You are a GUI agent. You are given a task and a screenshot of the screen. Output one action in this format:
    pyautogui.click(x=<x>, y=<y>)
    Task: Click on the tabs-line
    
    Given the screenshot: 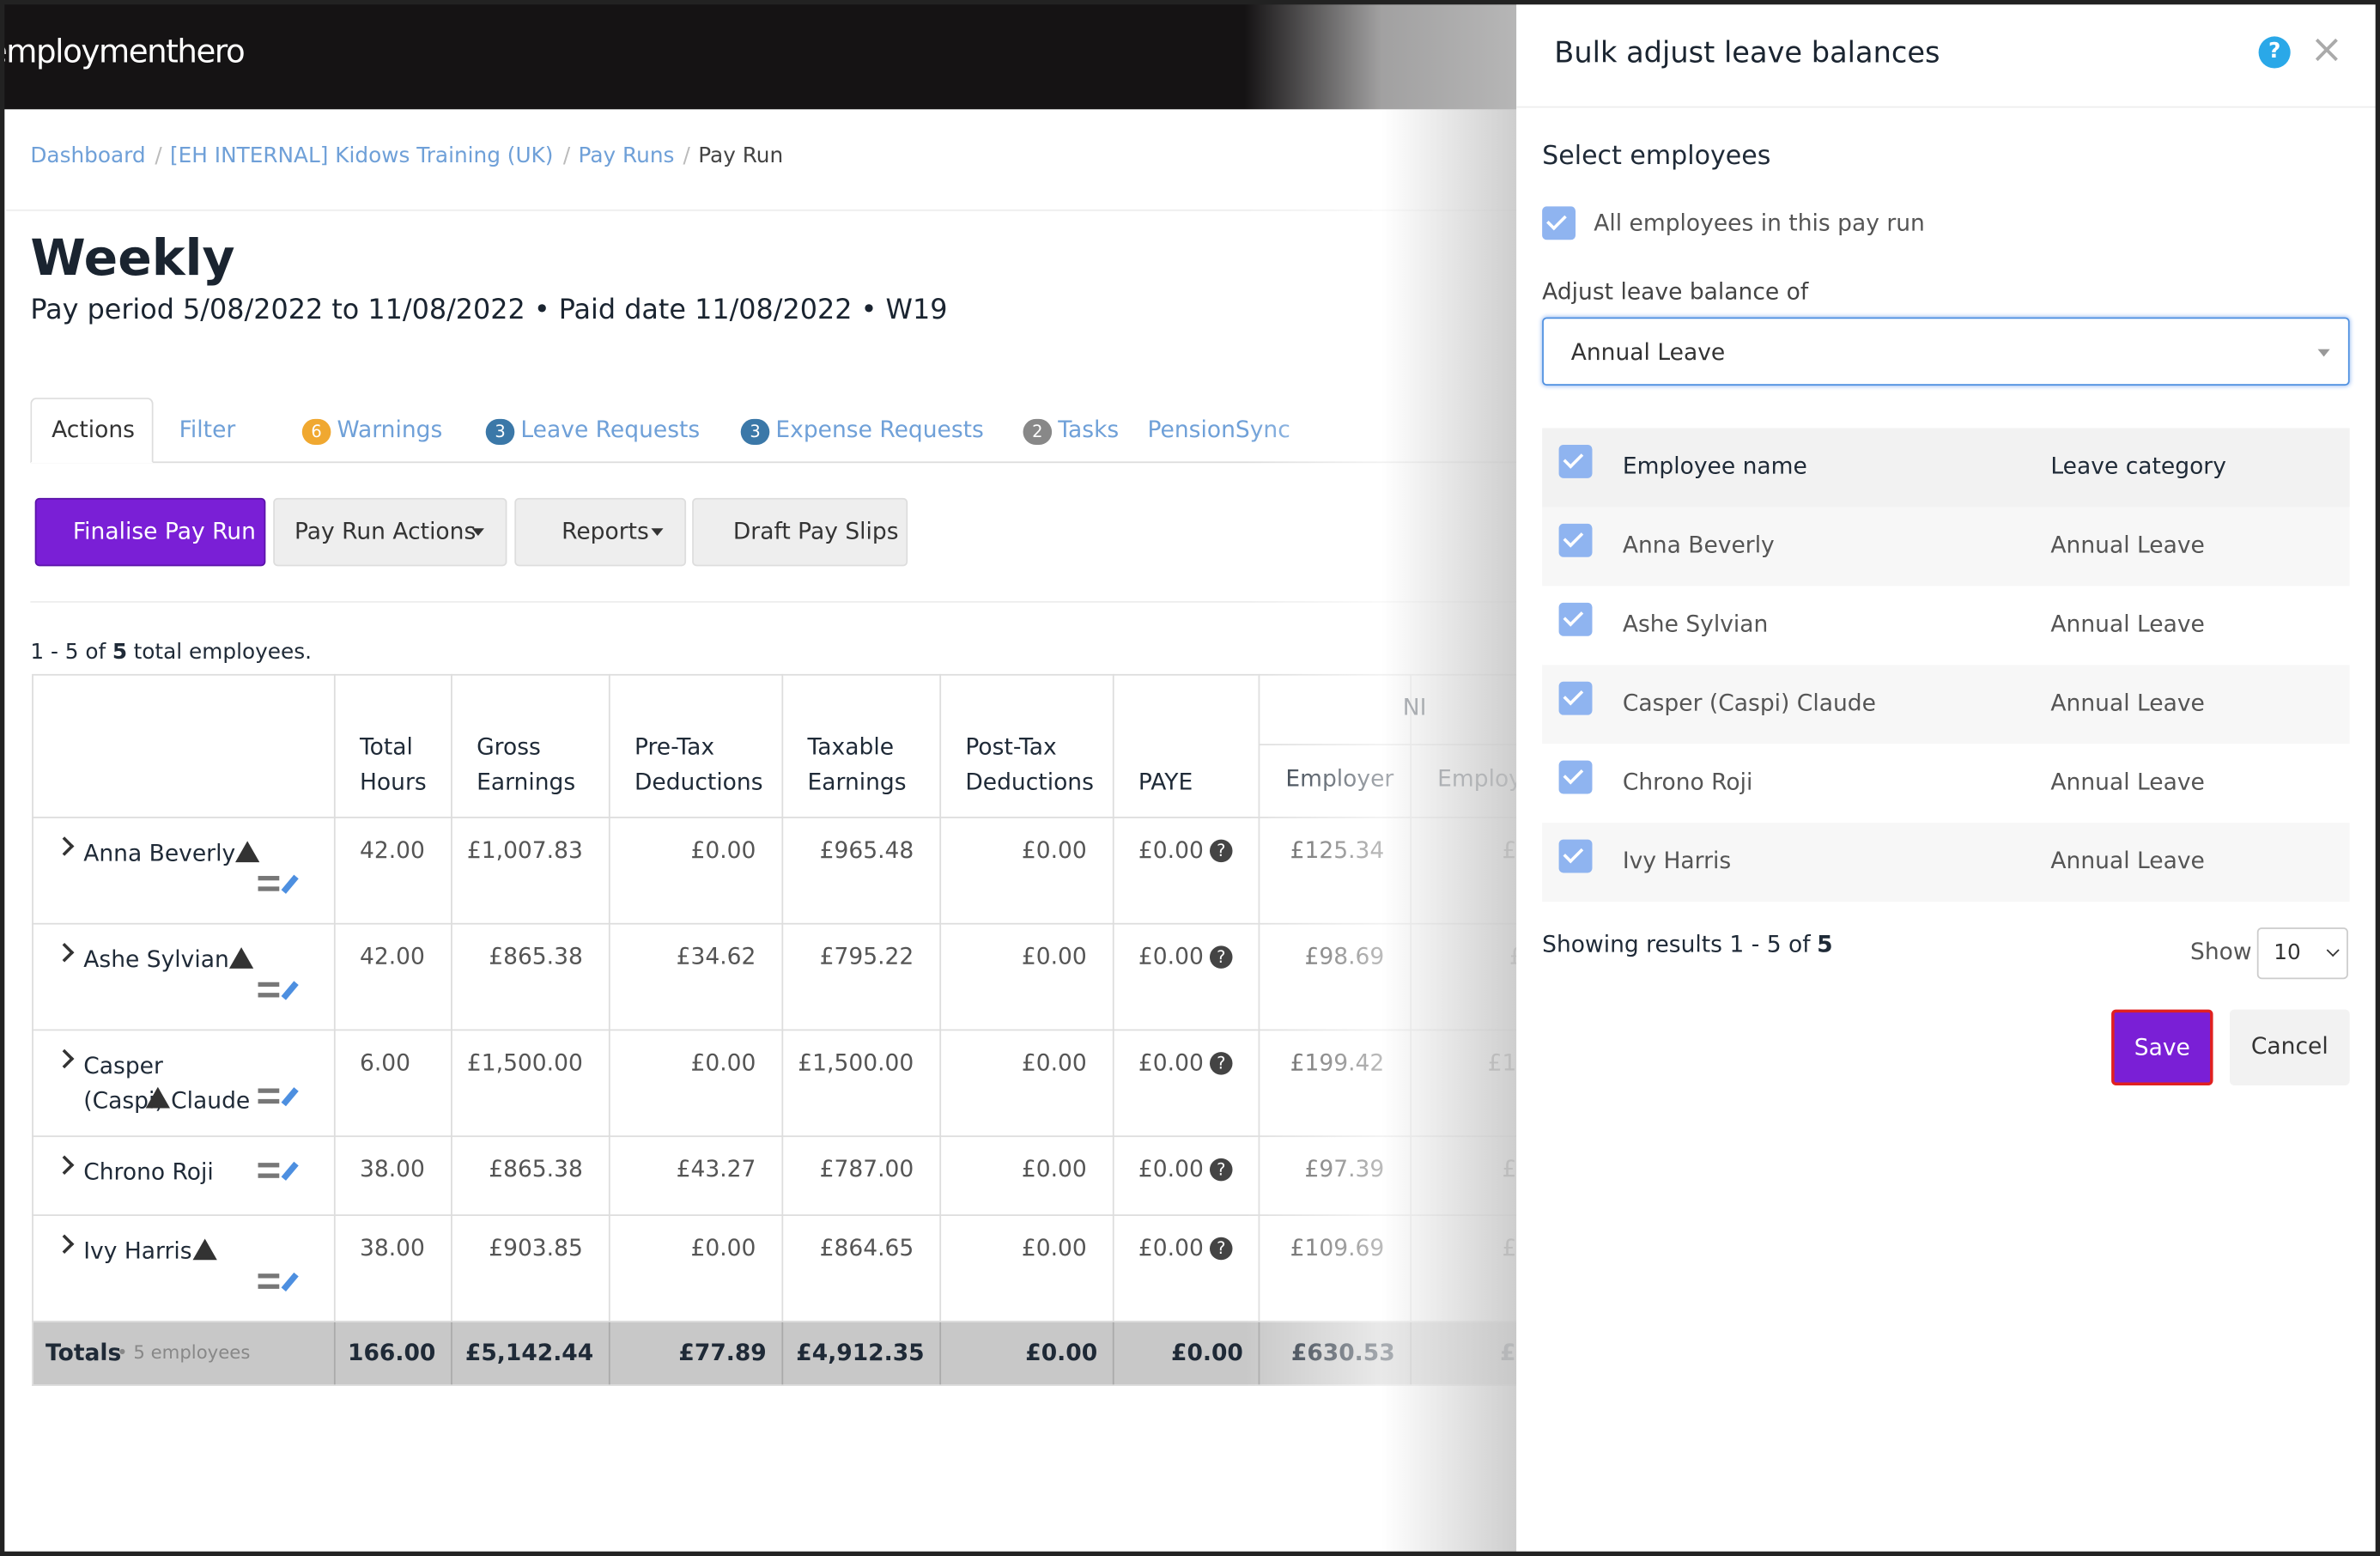 What is the action you would take?
    pyautogui.click(x=774, y=462)
    